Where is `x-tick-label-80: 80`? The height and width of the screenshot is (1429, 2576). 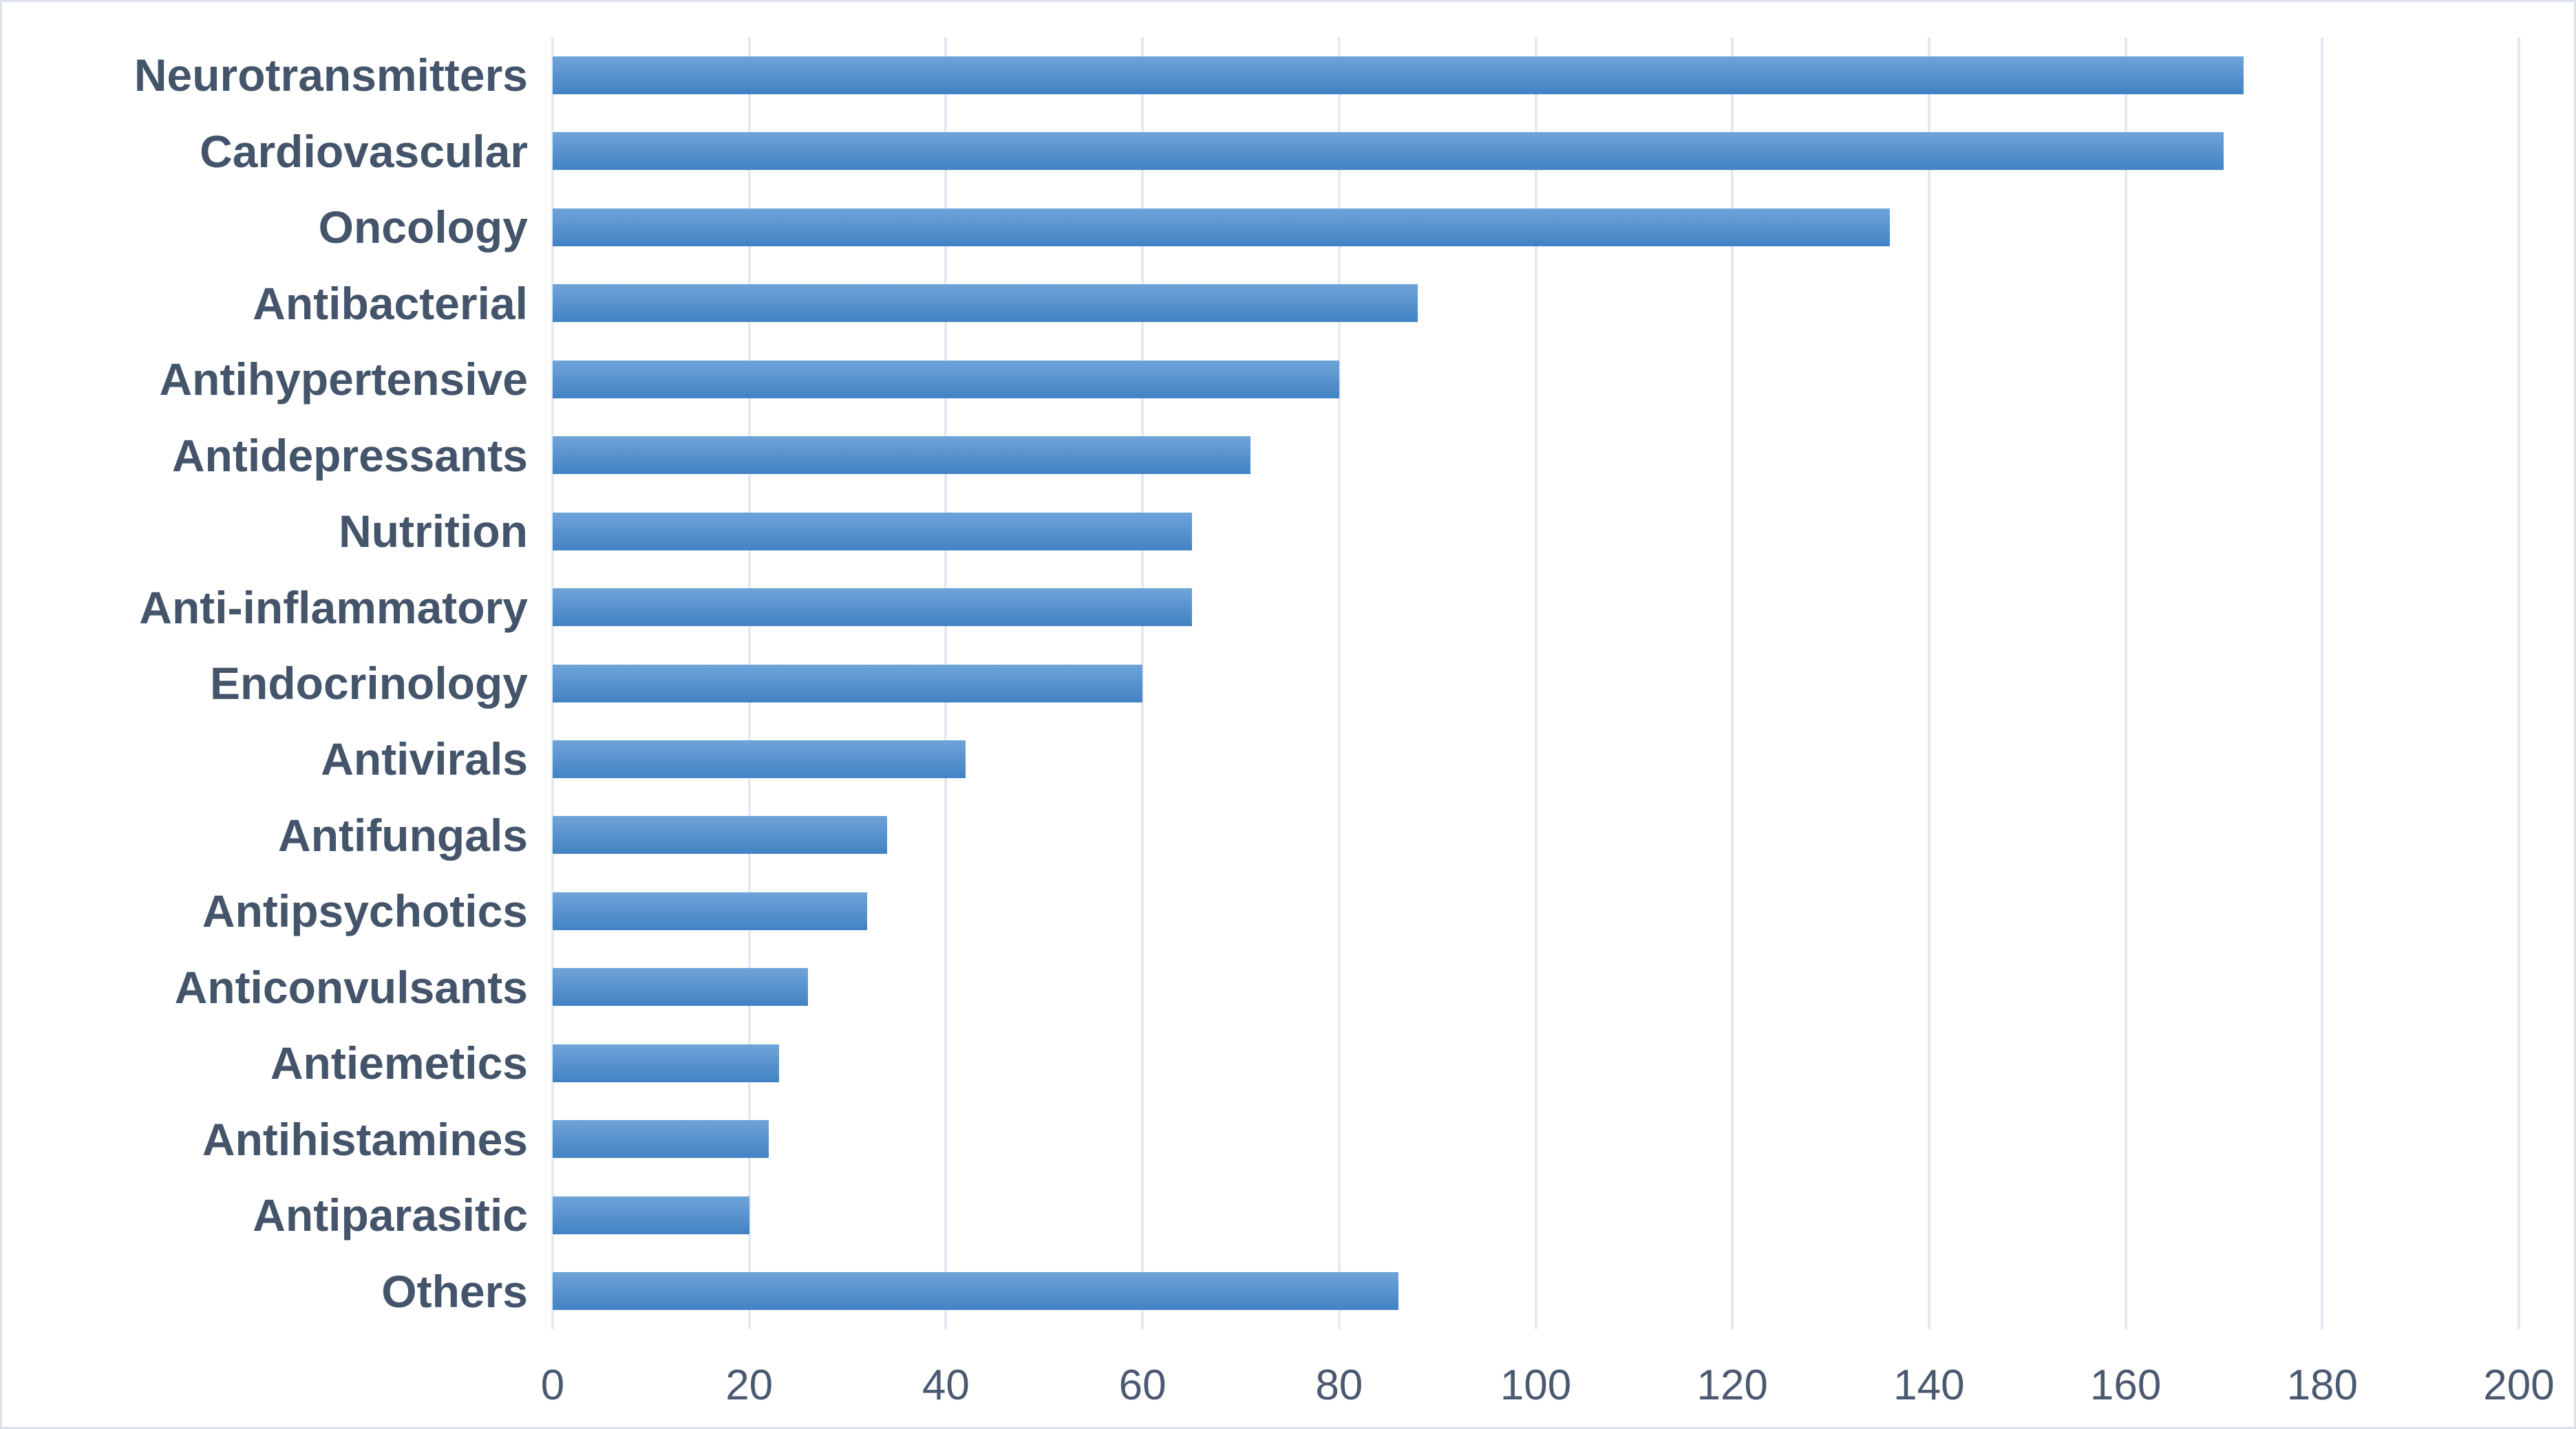 x-tick-label-80: 80 is located at coordinates (1339, 1385).